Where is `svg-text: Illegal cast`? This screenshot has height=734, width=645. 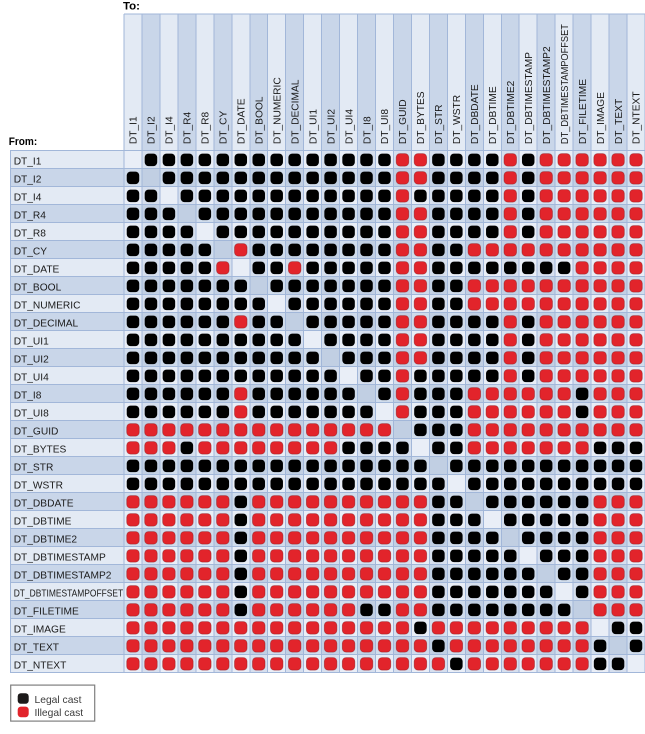
svg-text: Illegal cast is located at coordinates (59, 713).